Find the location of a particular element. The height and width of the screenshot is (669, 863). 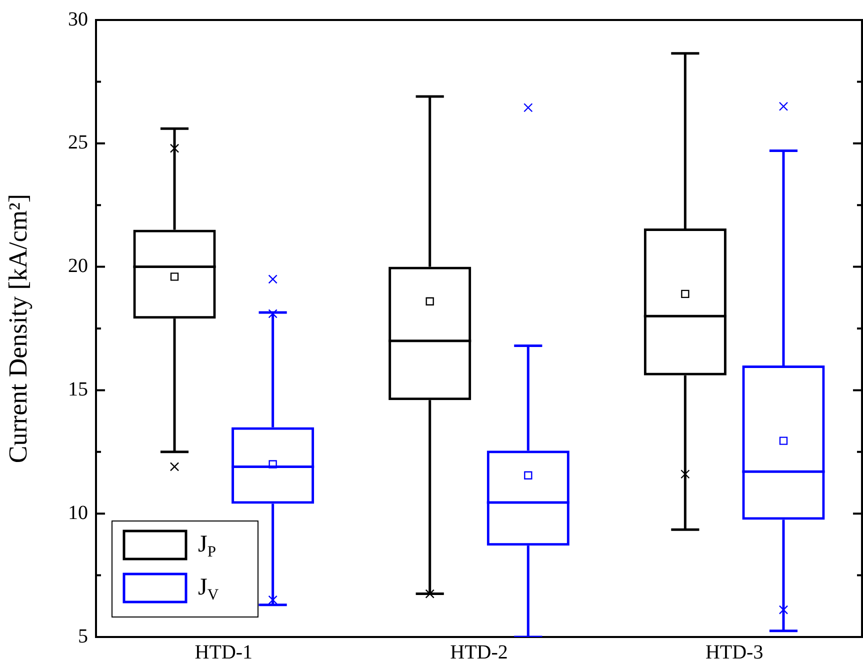

y-tick-label: 30 is located at coordinates (78, 19).